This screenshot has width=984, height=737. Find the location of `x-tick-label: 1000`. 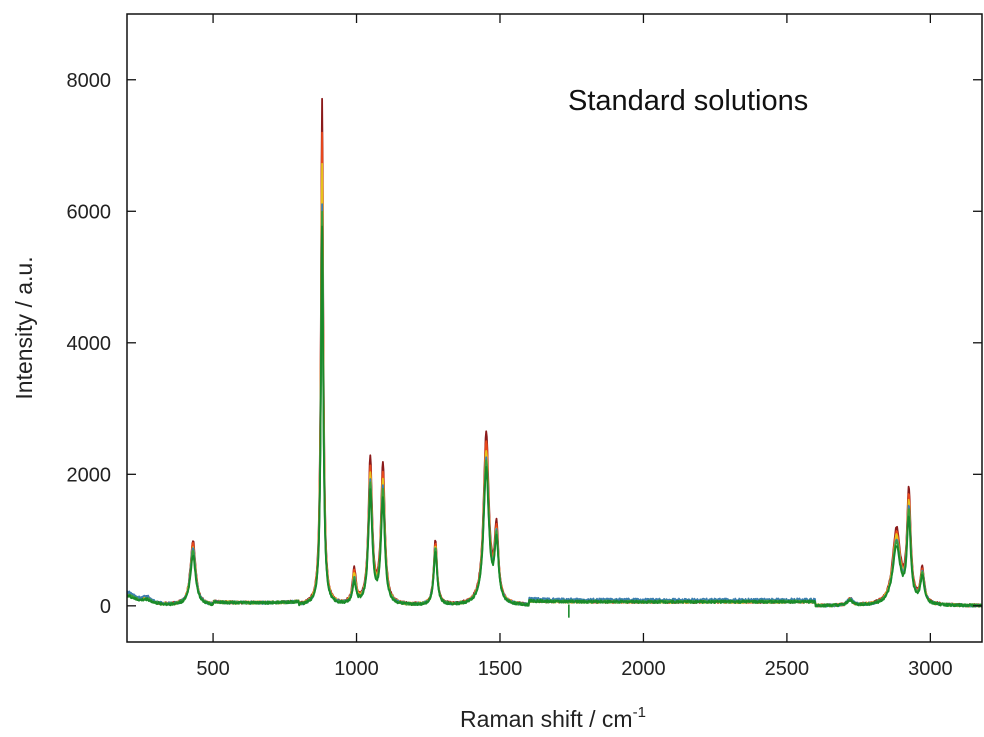

x-tick-label: 1000 is located at coordinates (356, 669).